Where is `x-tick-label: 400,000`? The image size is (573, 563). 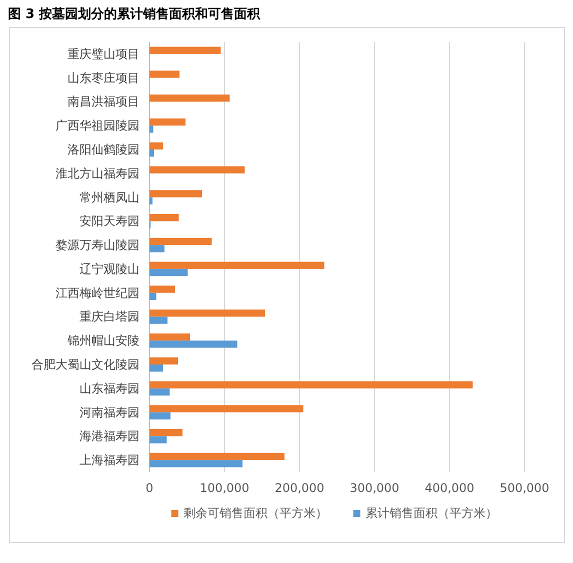 x-tick-label: 400,000 is located at coordinates (449, 488).